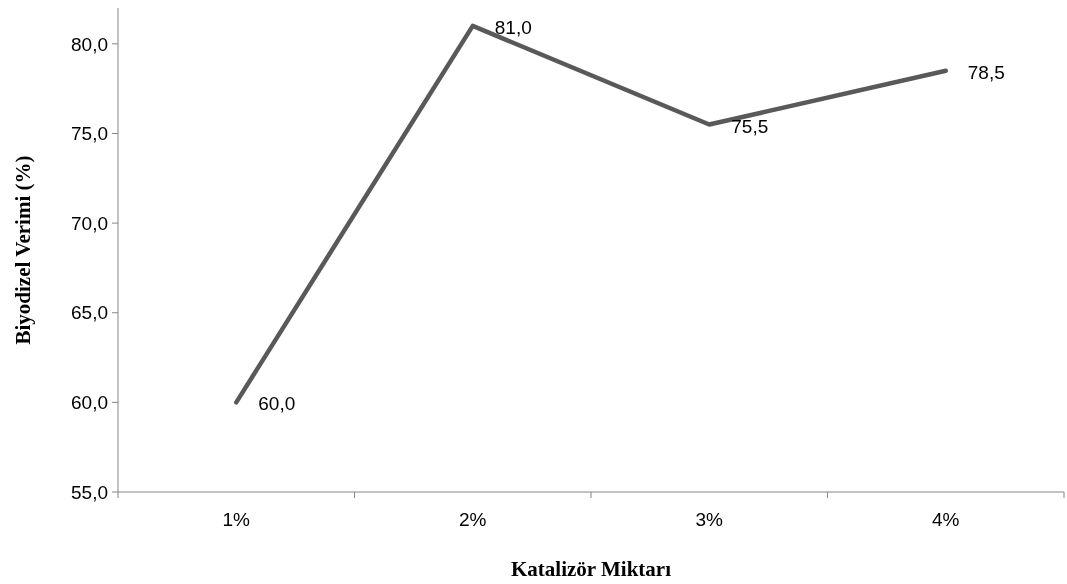 The image size is (1067, 584). Describe the element at coordinates (946, 519) in the screenshot. I see `x-tick-label: 4%` at that location.